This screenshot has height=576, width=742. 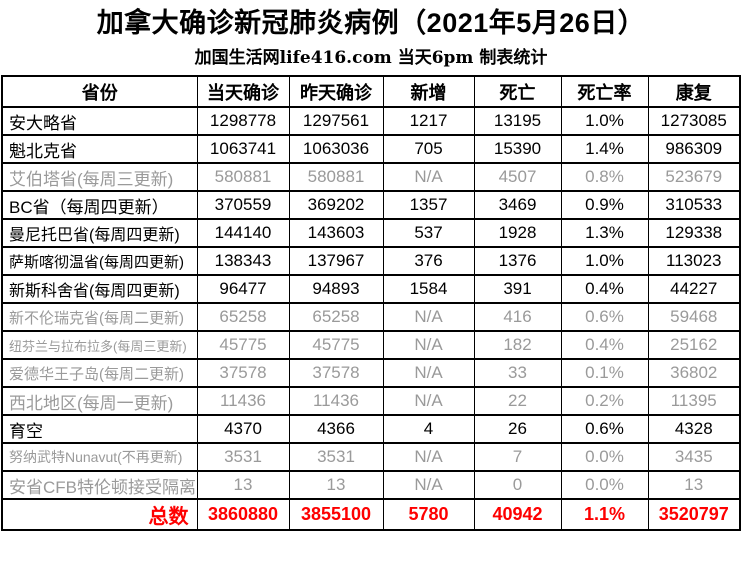 I want to click on province-cell: 萨斯喀彻温省(每周四更新), so click(x=99, y=261).